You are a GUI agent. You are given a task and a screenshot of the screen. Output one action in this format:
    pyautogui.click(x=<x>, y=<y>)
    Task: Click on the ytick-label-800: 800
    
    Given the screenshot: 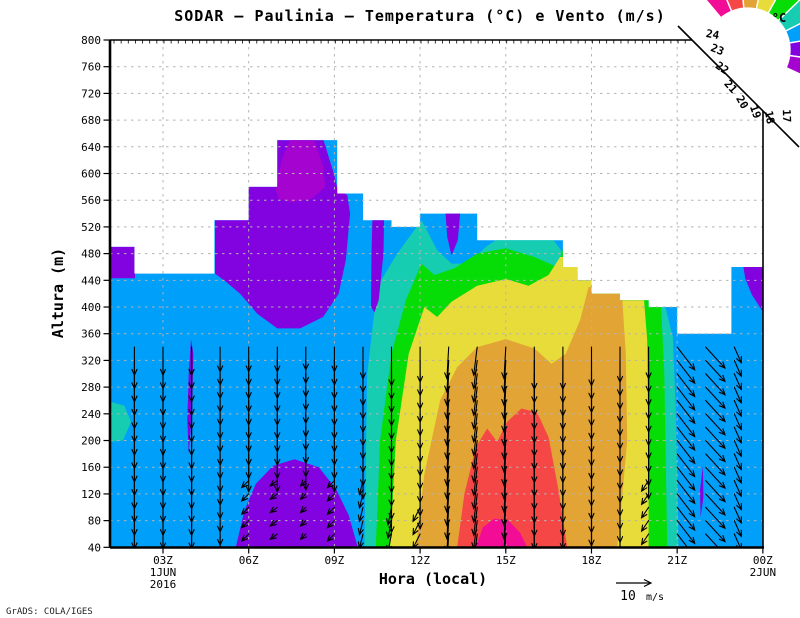 What is the action you would take?
    pyautogui.click(x=91, y=40)
    